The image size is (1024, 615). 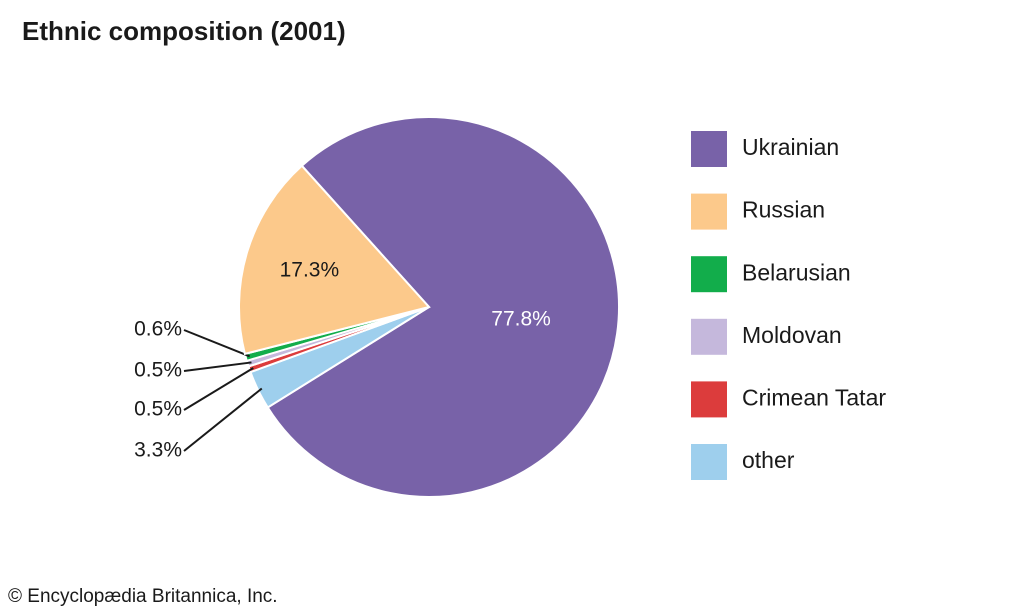 I want to click on legend-label: Moldovan, so click(x=792, y=335).